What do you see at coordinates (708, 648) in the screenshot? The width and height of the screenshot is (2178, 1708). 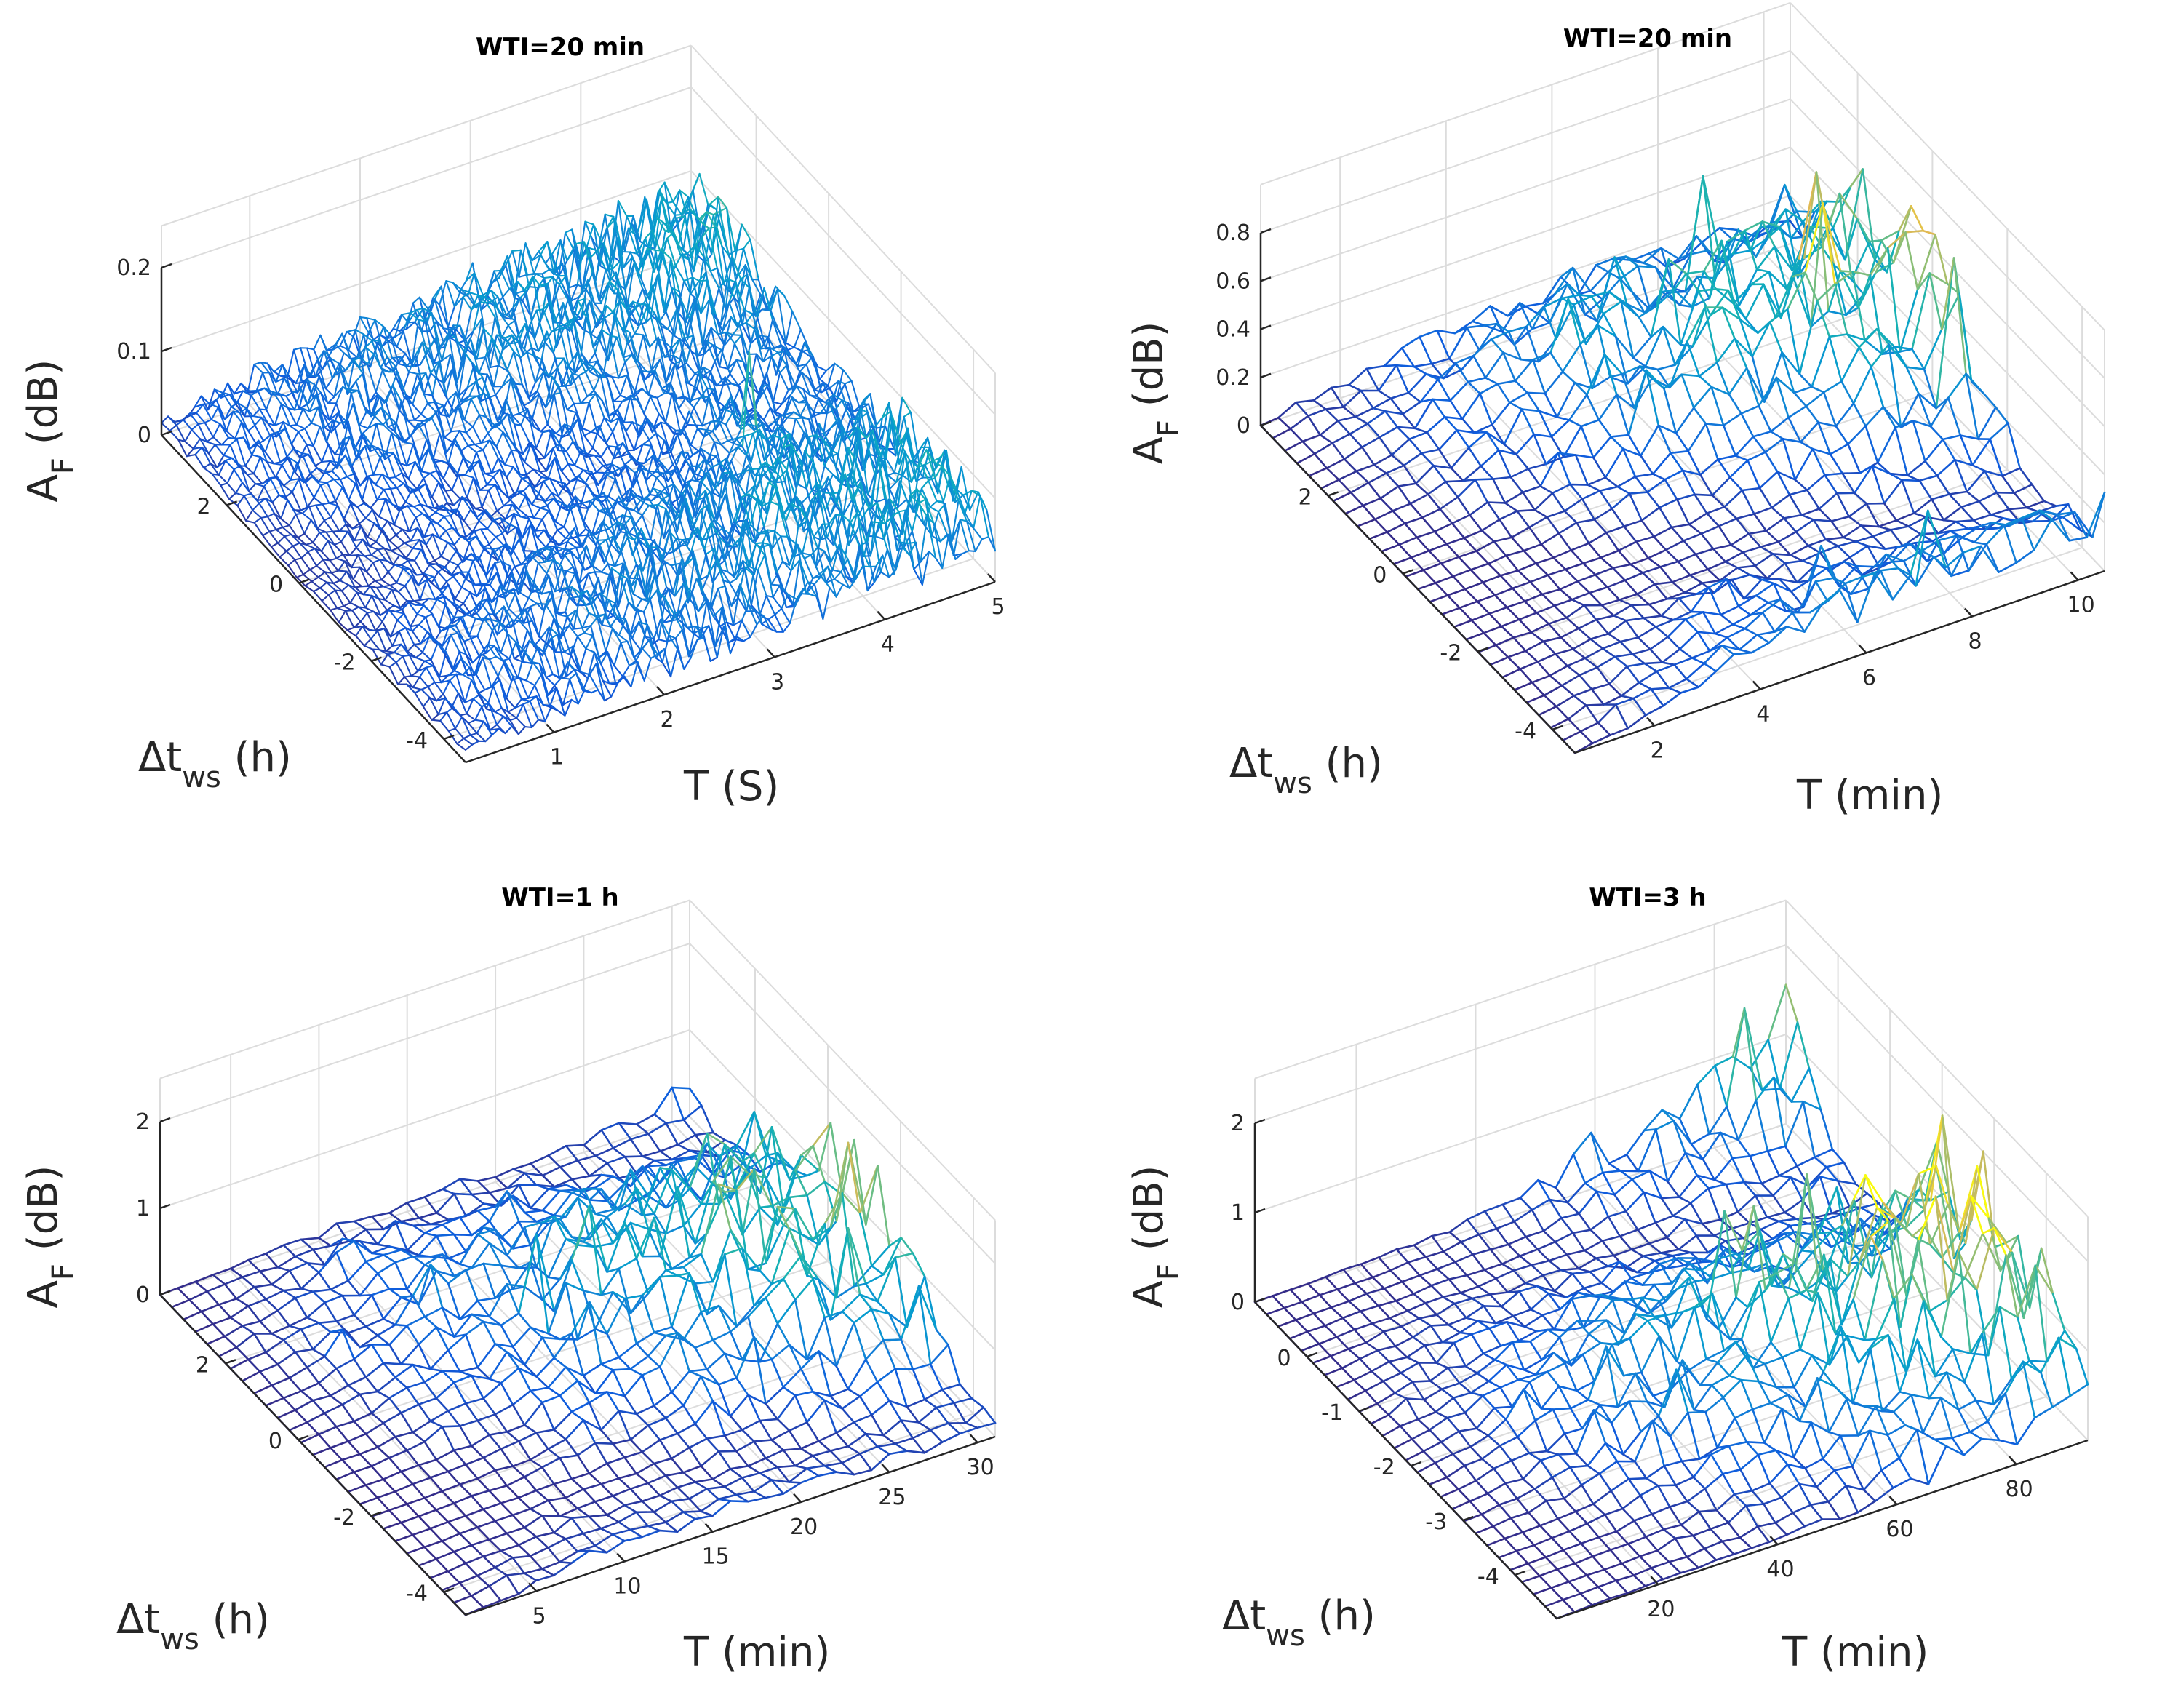 I see `grid-line` at bounding box center [708, 648].